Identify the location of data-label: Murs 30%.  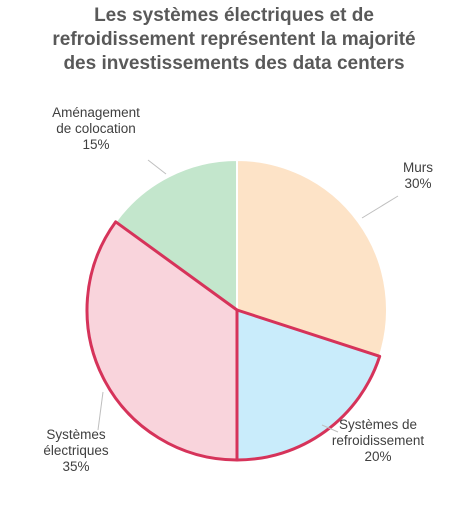
(418, 175).